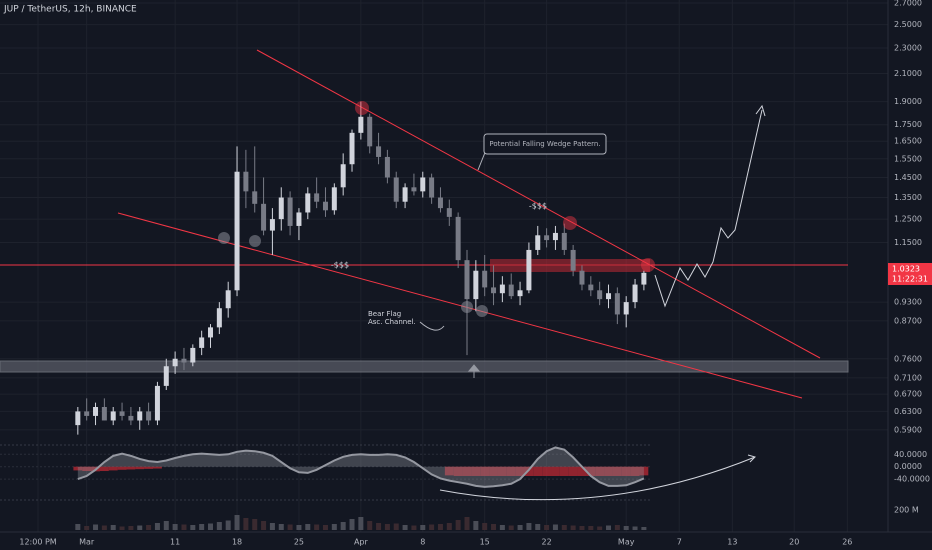  I want to click on y-tick-label: 1.7500, so click(908, 124).